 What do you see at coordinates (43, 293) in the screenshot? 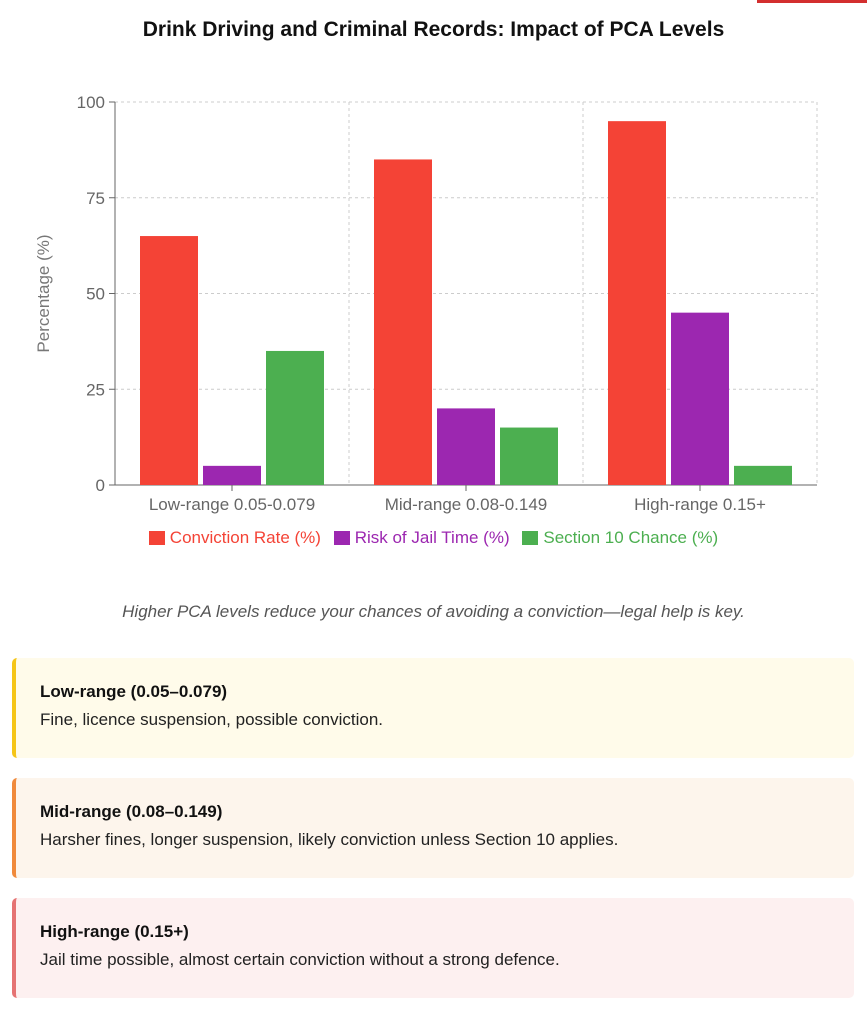
I see `y-axis-label: Percentage (%)` at bounding box center [43, 293].